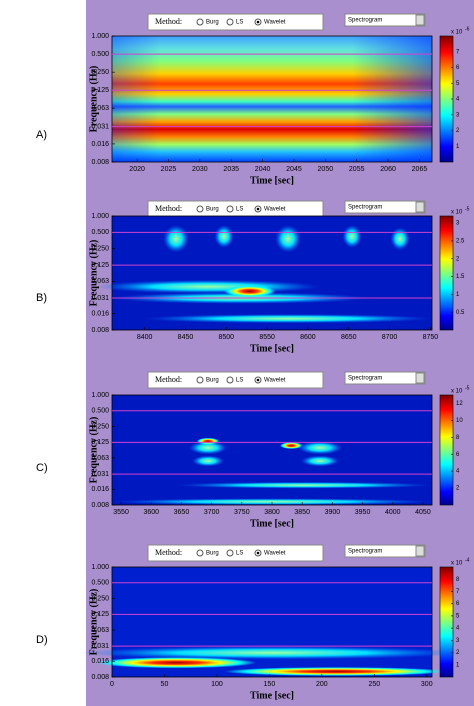 This screenshot has width=474, height=706. I want to click on x-tick-label: 50, so click(165, 684).